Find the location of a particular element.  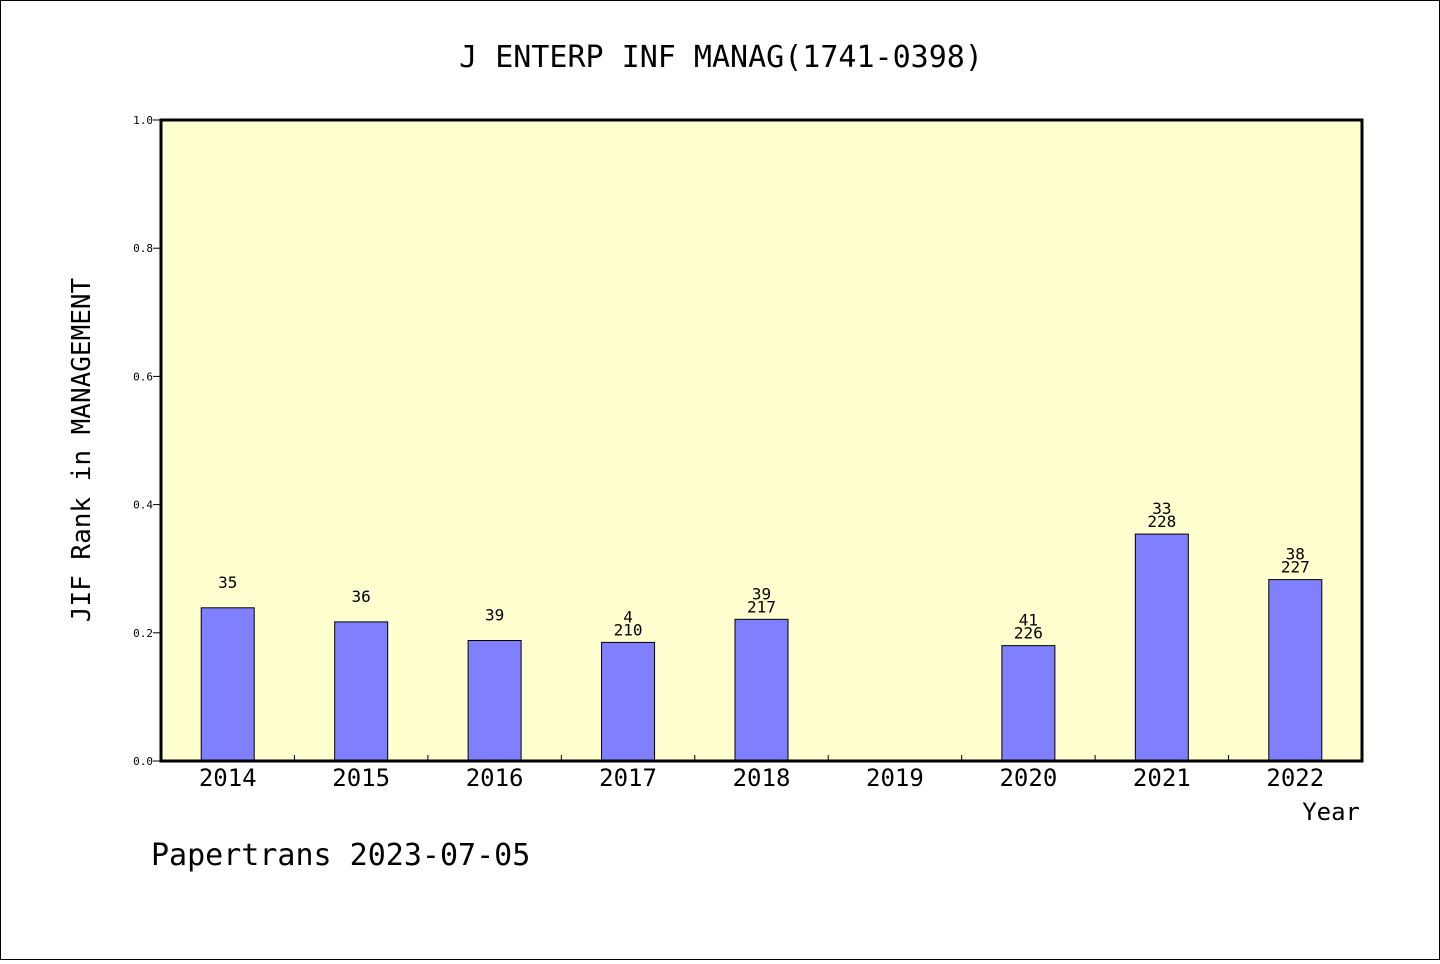

bar-2014 is located at coordinates (227, 684).